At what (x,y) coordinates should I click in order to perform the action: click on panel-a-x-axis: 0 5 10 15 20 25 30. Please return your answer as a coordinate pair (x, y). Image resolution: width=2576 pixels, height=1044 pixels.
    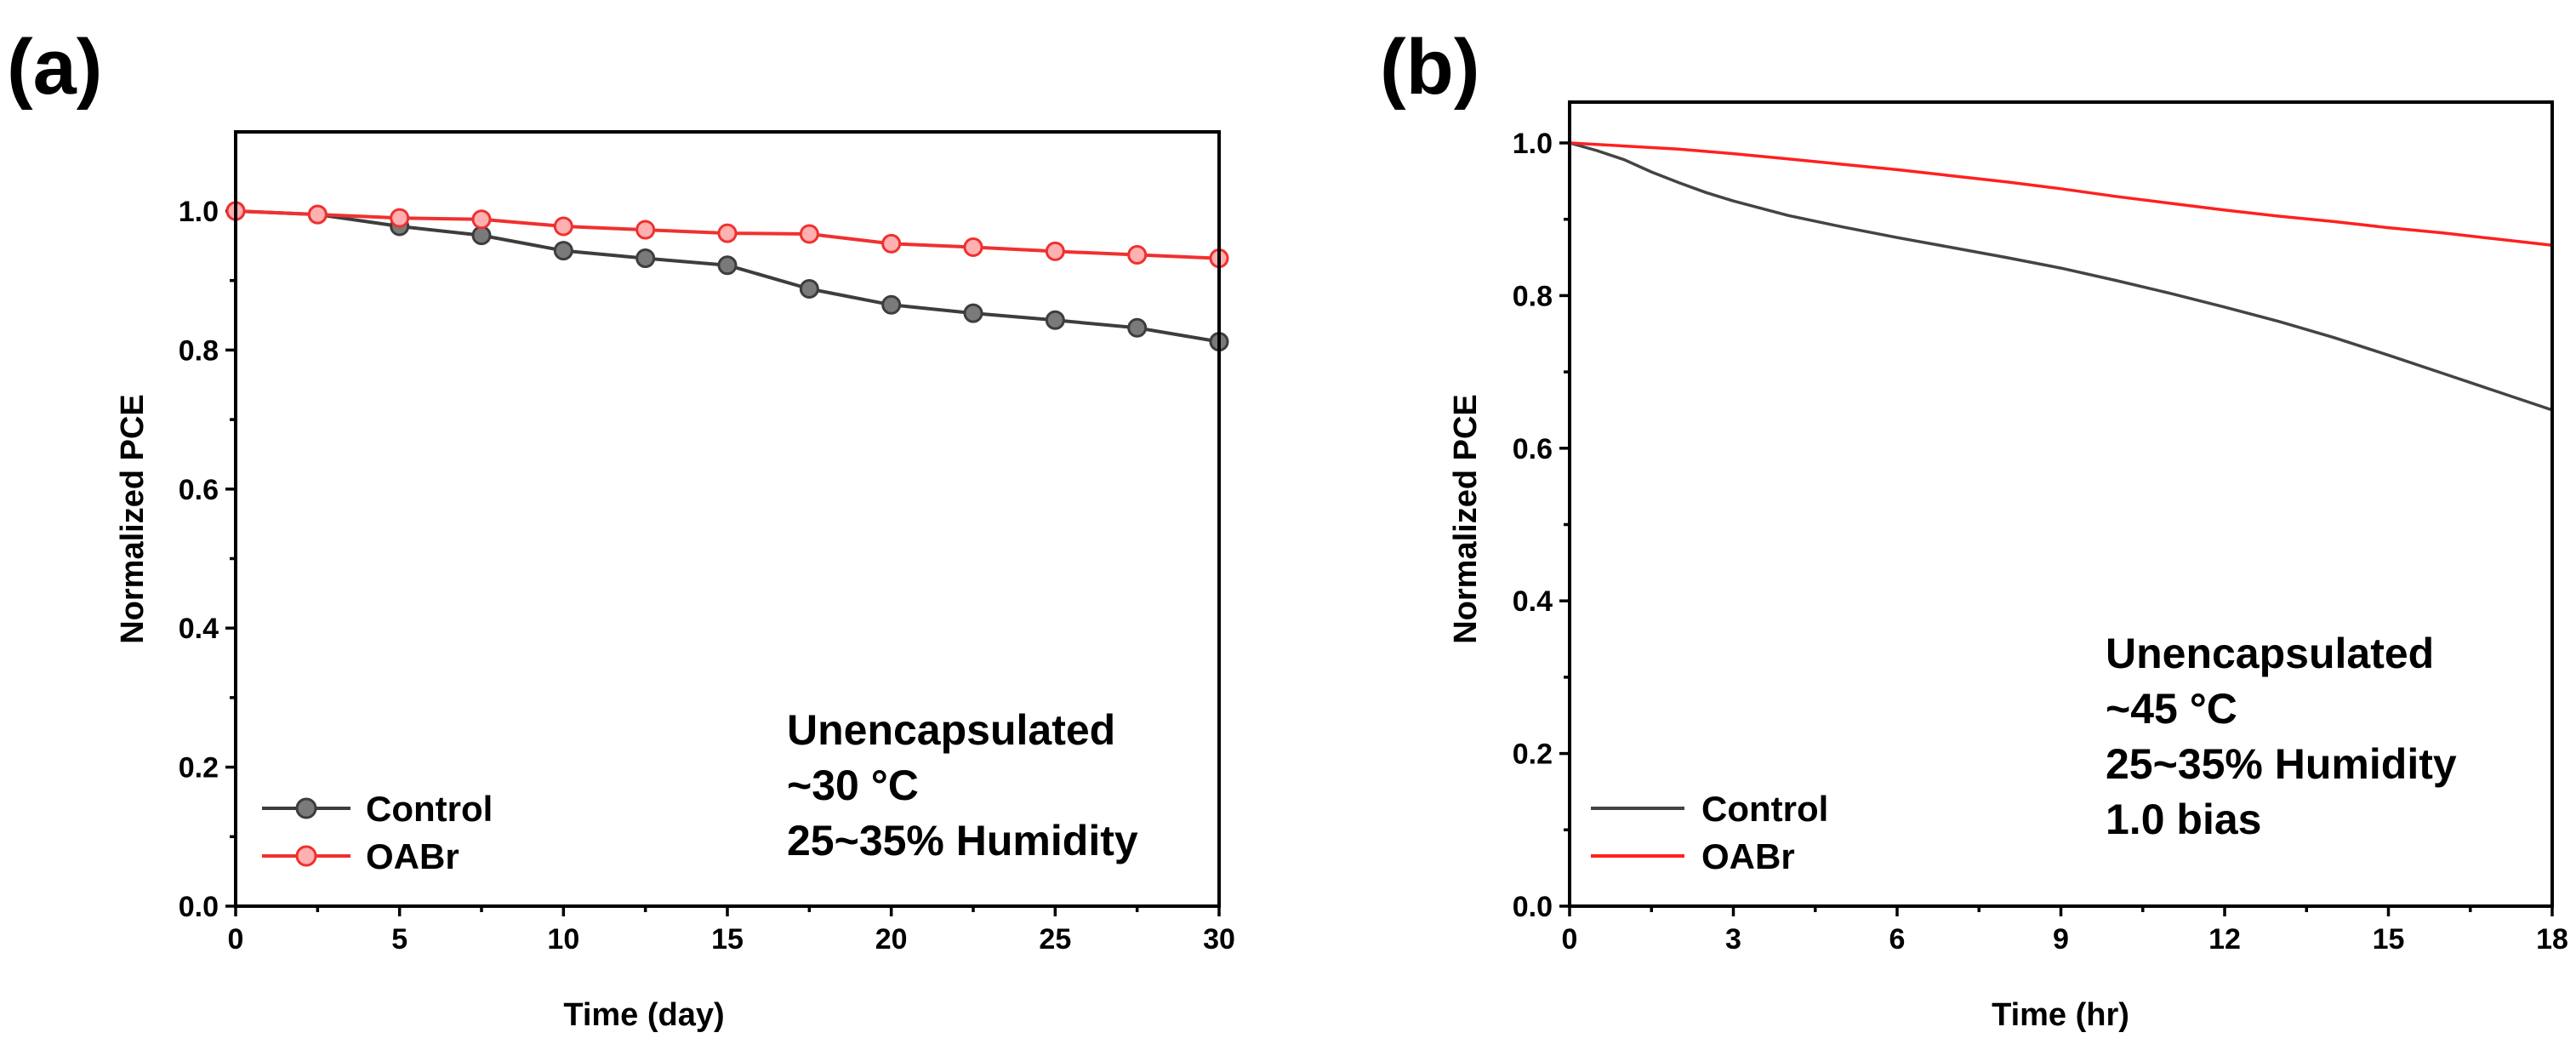
    Looking at the image, I should click on (731, 931).